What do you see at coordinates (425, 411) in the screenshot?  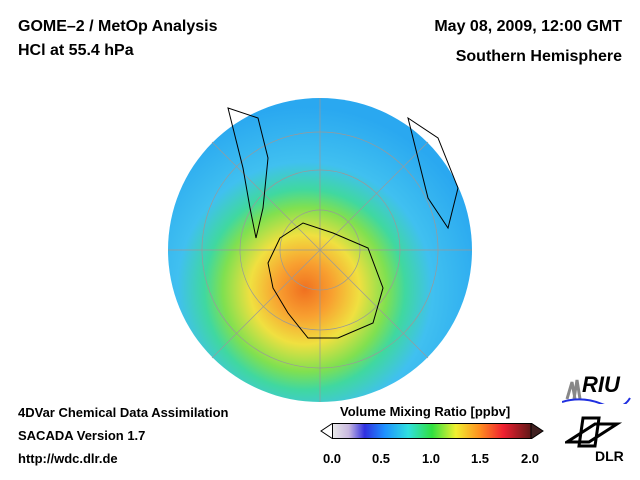 I see `colorbar-title: Volume Mixing Ratio [ppbv]` at bounding box center [425, 411].